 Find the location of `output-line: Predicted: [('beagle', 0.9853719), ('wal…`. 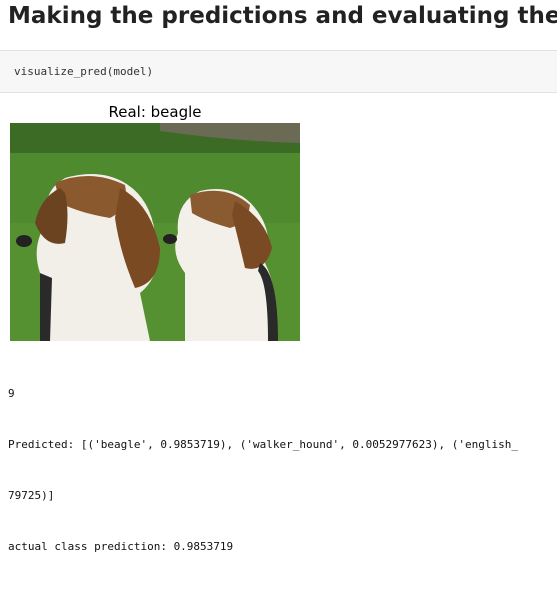

output-line: Predicted: [('beagle', 0.9853719), ('wal… is located at coordinates (263, 444).